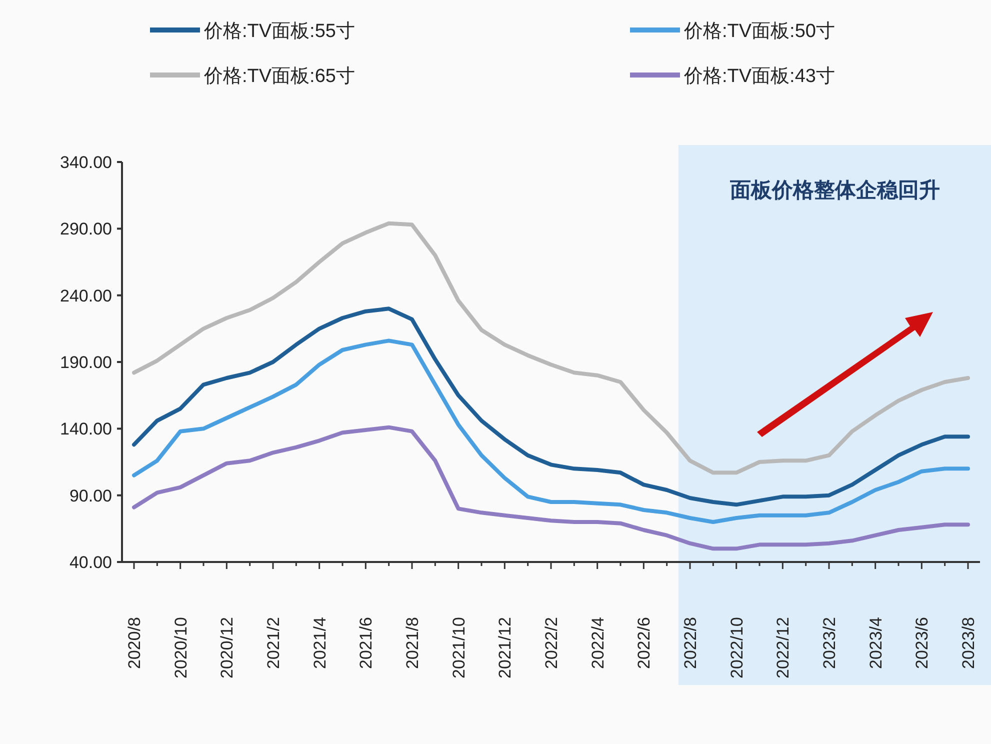 This screenshot has width=991, height=744. Describe the element at coordinates (227, 647) in the screenshot. I see `x-tick-label: 2020/12` at that location.